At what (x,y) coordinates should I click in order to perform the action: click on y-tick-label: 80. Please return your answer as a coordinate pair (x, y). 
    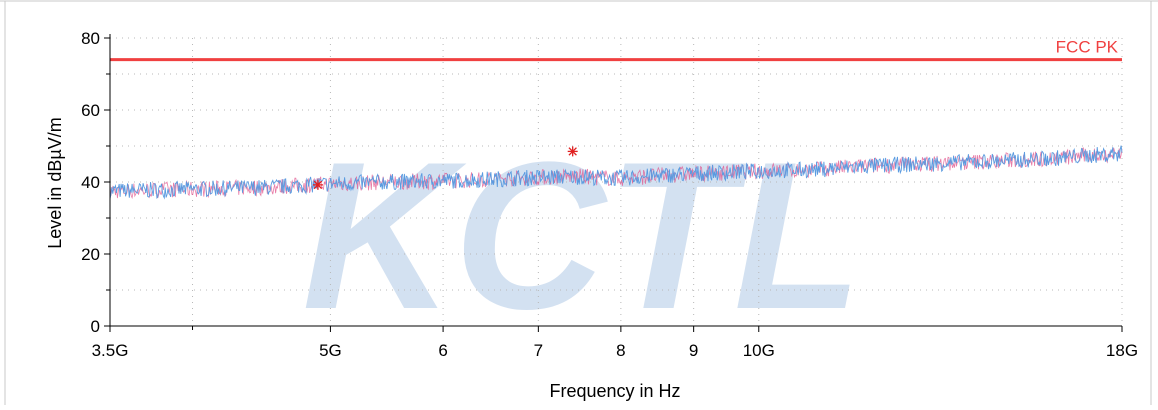
    Looking at the image, I should click on (90, 38).